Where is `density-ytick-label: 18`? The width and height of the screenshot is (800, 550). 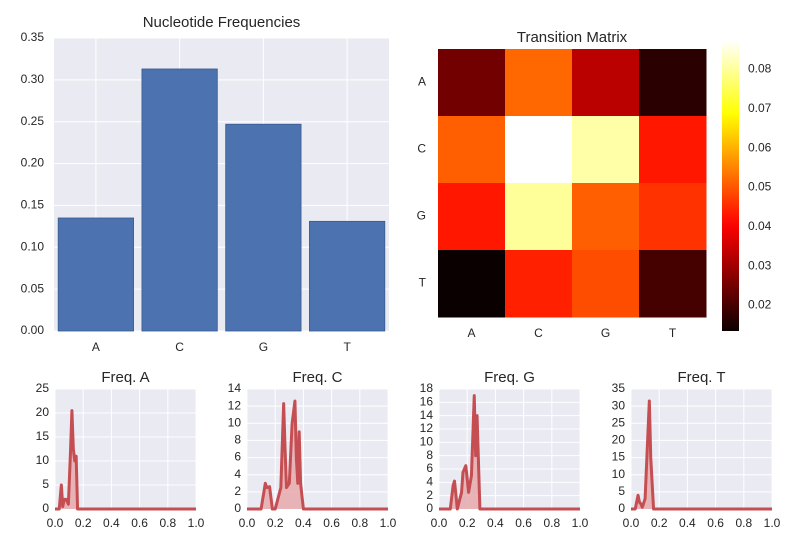
density-ytick-label: 18 is located at coordinates (427, 388).